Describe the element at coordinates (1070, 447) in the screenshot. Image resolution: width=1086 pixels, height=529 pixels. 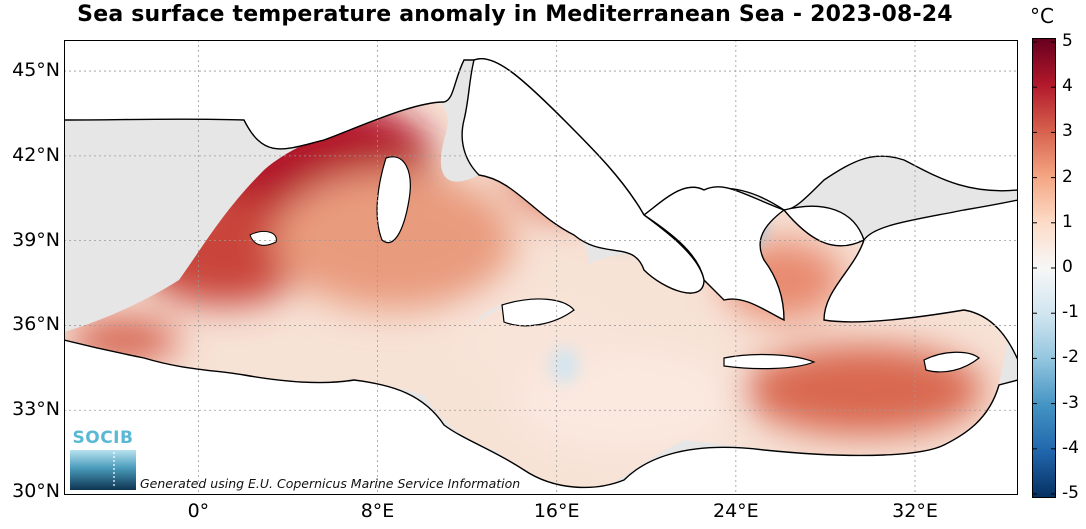
I see `colorbar-label--4: -4` at that location.